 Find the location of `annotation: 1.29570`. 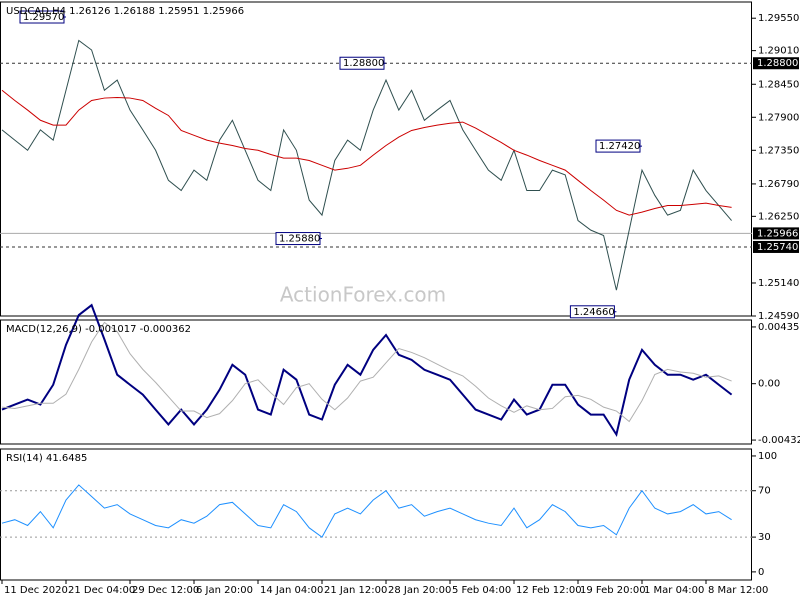

annotation: 1.29570 is located at coordinates (43, 17).